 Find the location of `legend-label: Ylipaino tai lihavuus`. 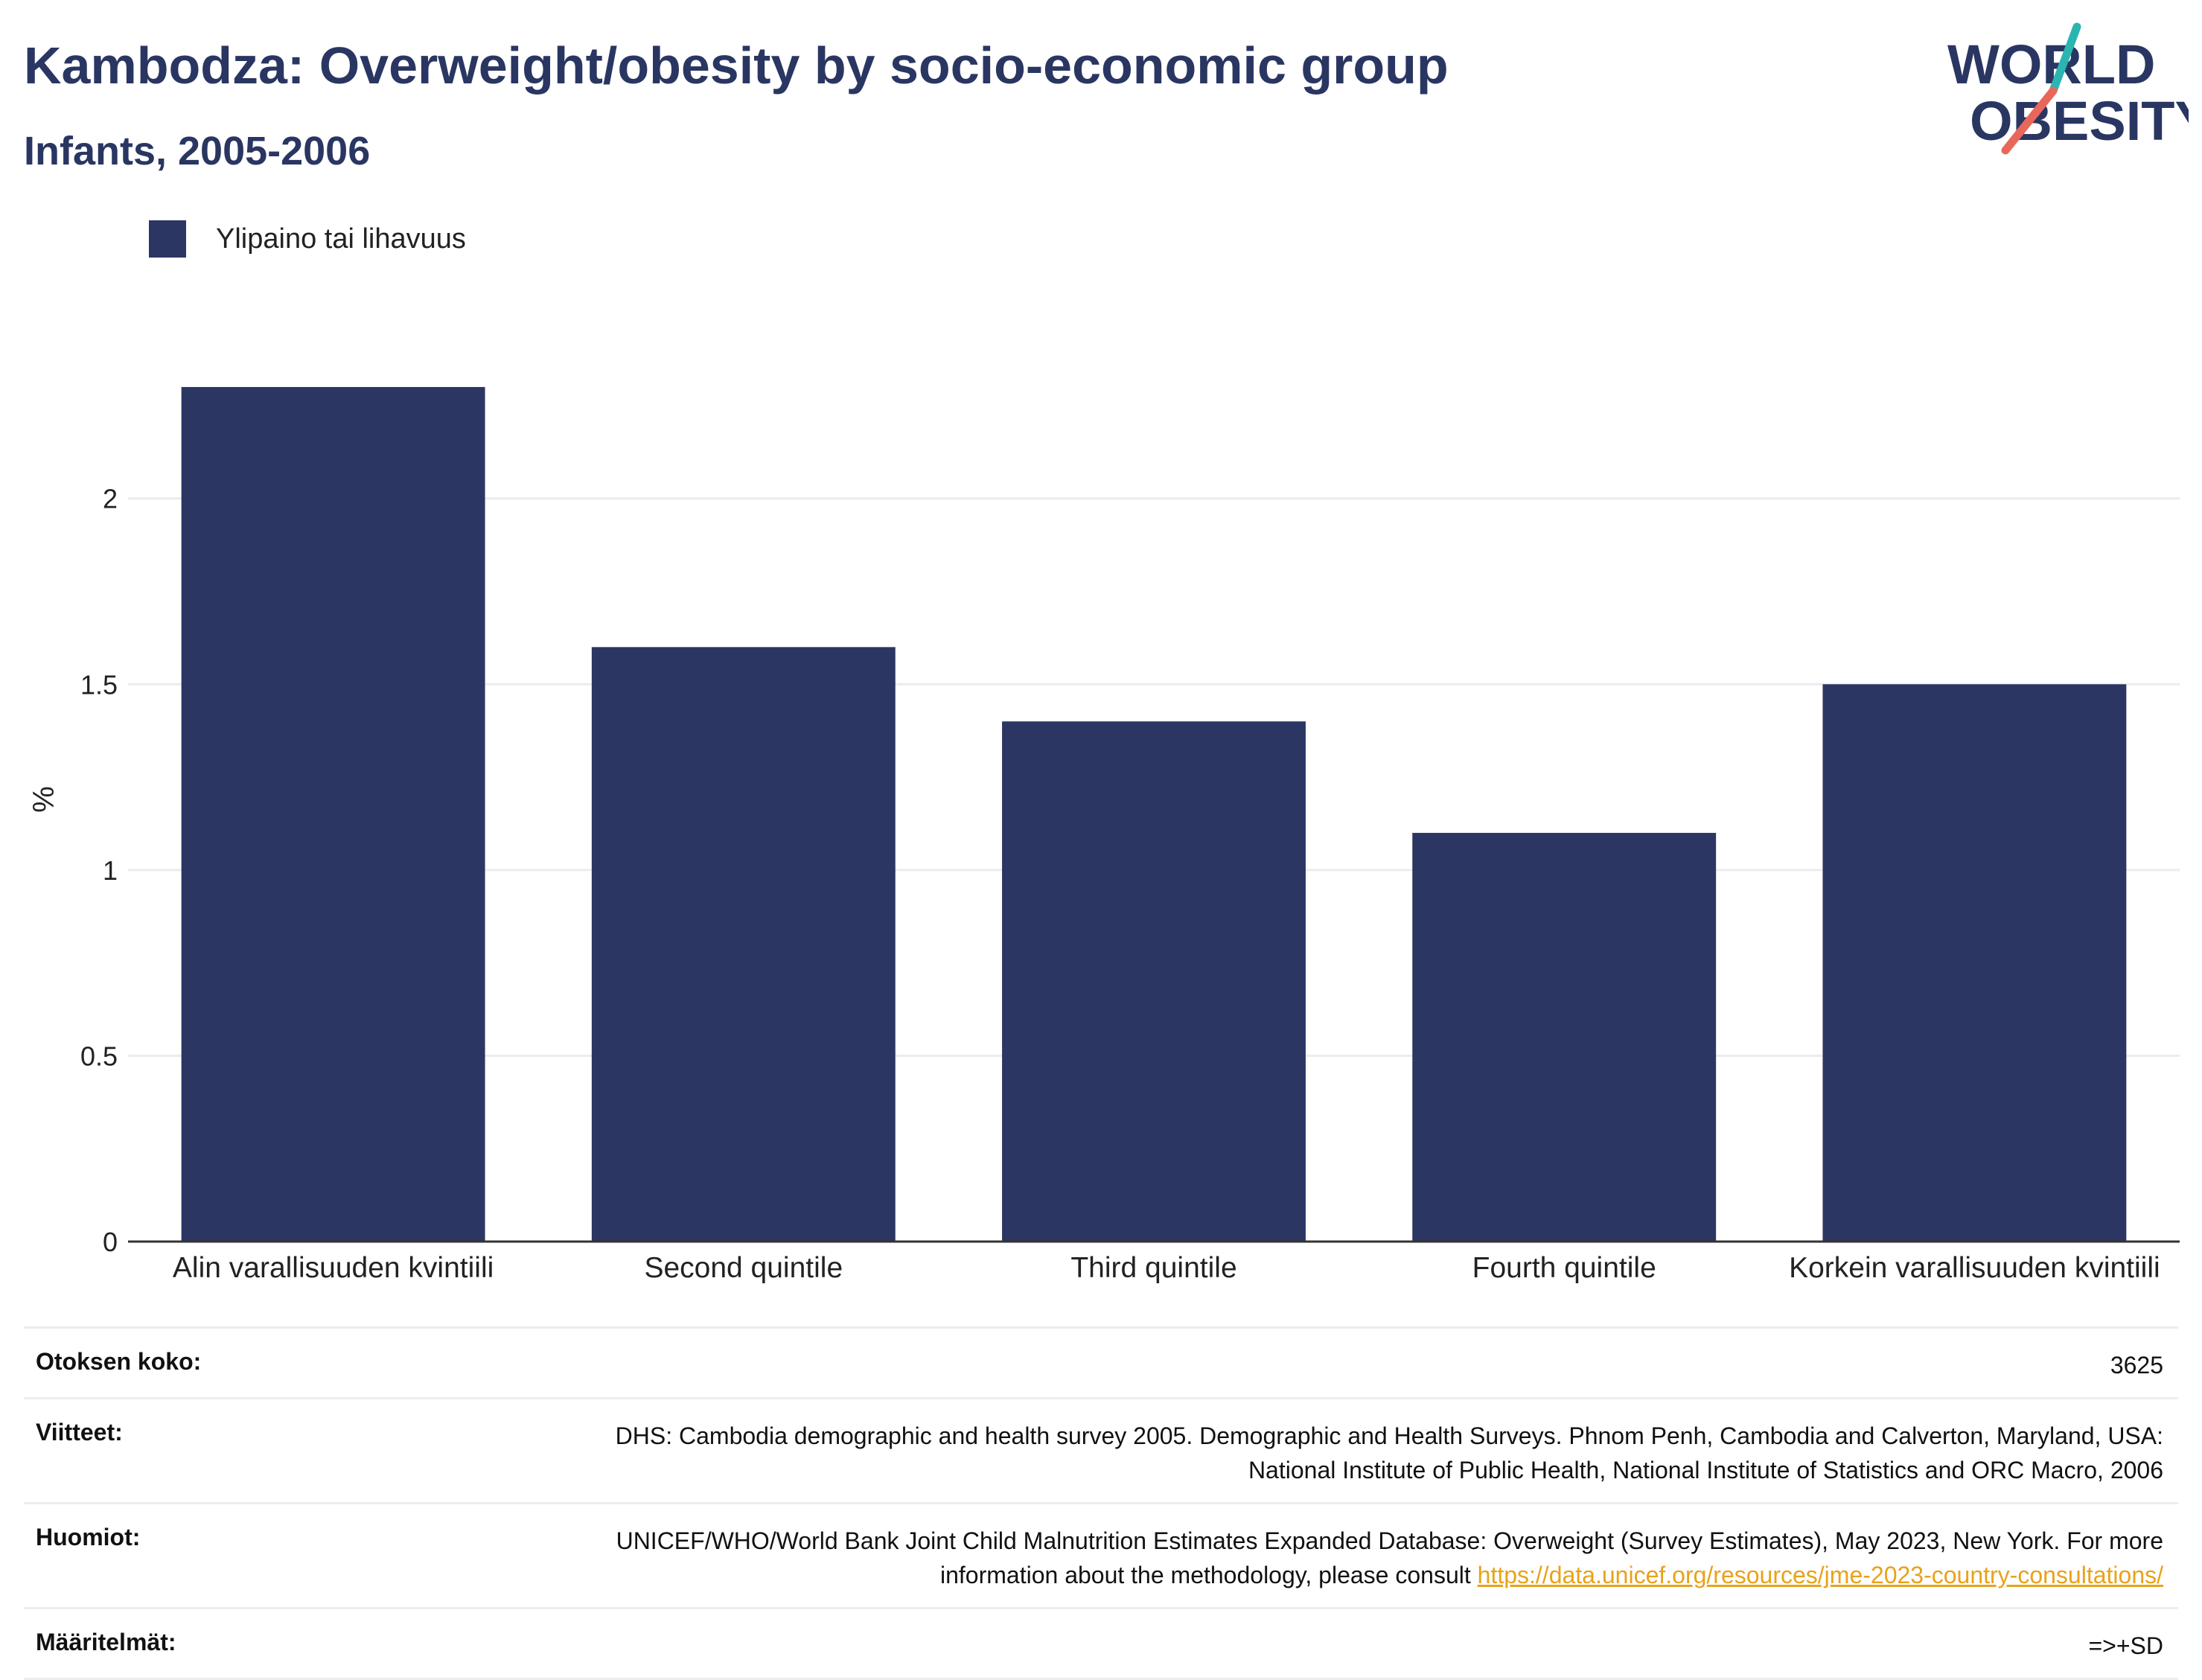

legend-label: Ylipaino tai lihavuus is located at coordinates (341, 239).